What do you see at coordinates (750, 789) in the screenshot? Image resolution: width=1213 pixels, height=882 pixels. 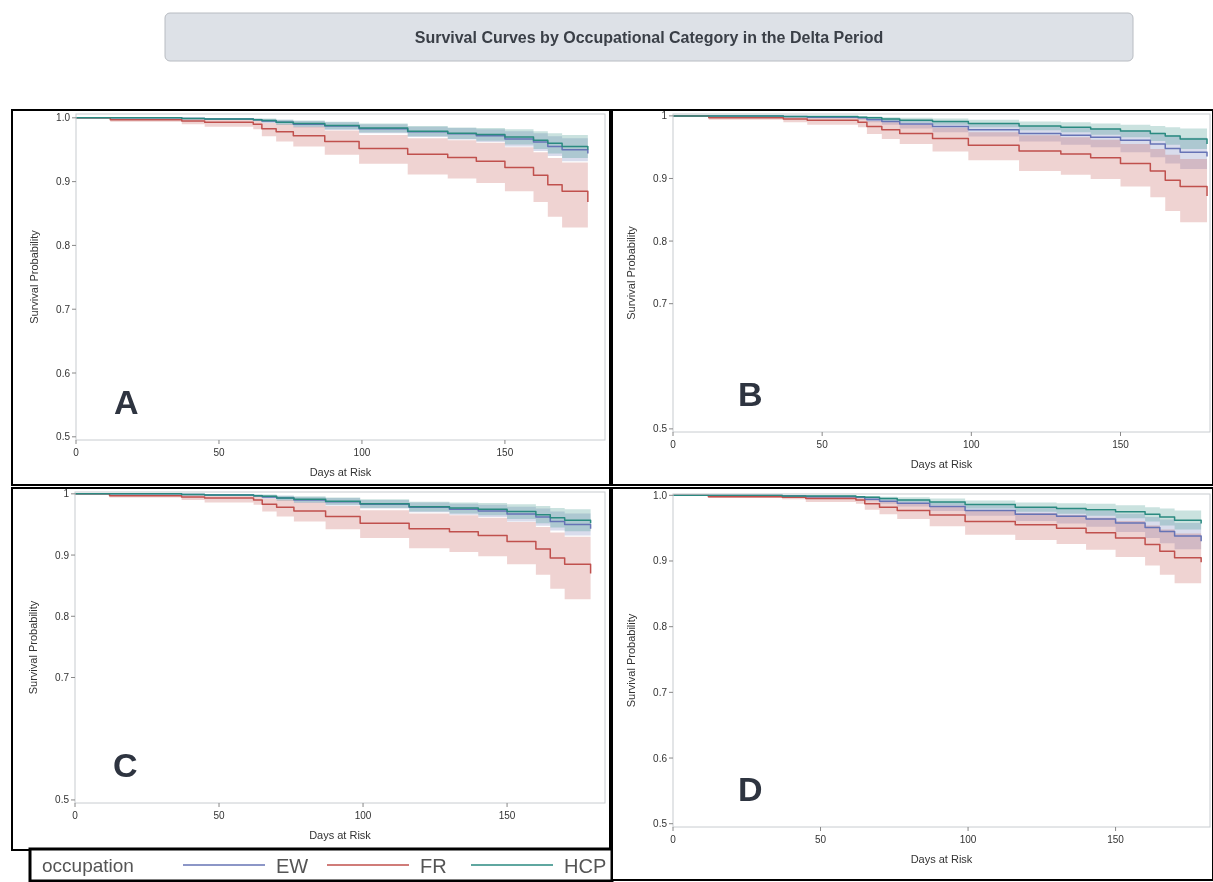 I see `annotation: D` at bounding box center [750, 789].